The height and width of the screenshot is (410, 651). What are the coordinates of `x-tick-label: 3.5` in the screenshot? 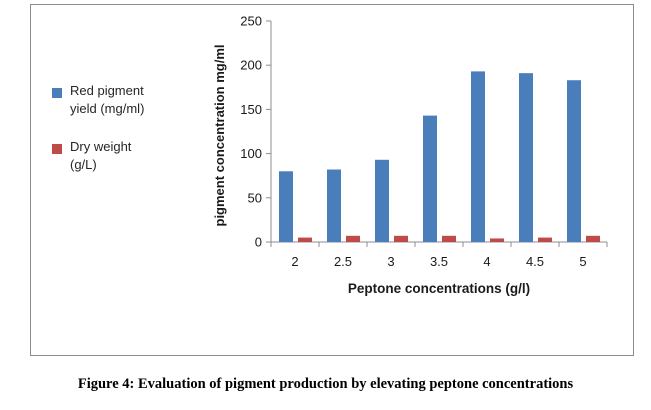 It's located at (439, 261).